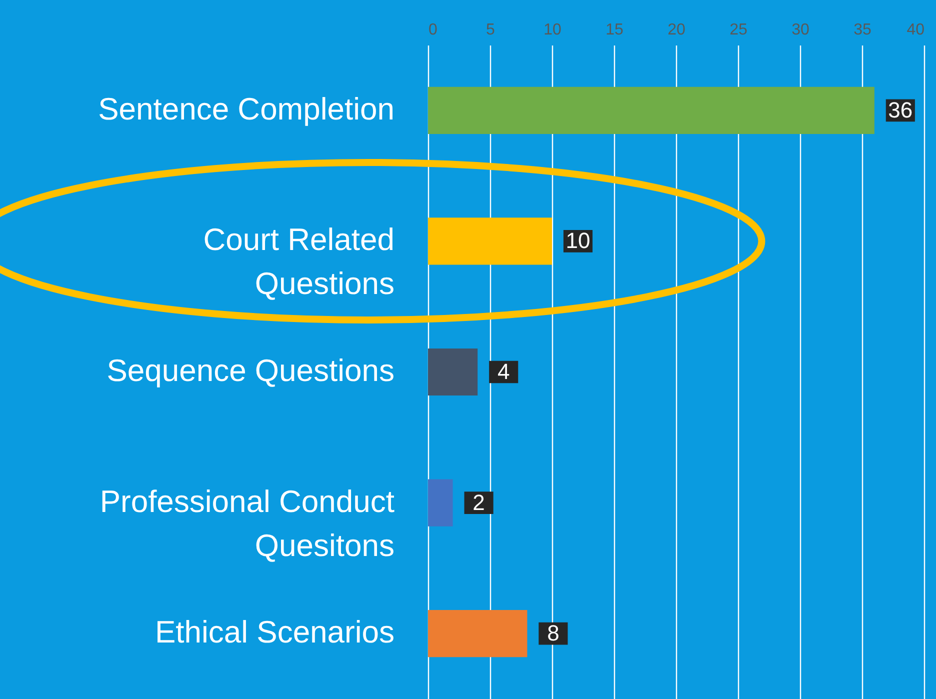 The height and width of the screenshot is (699, 936). Describe the element at coordinates (503, 371) in the screenshot. I see `data-label: 4` at that location.